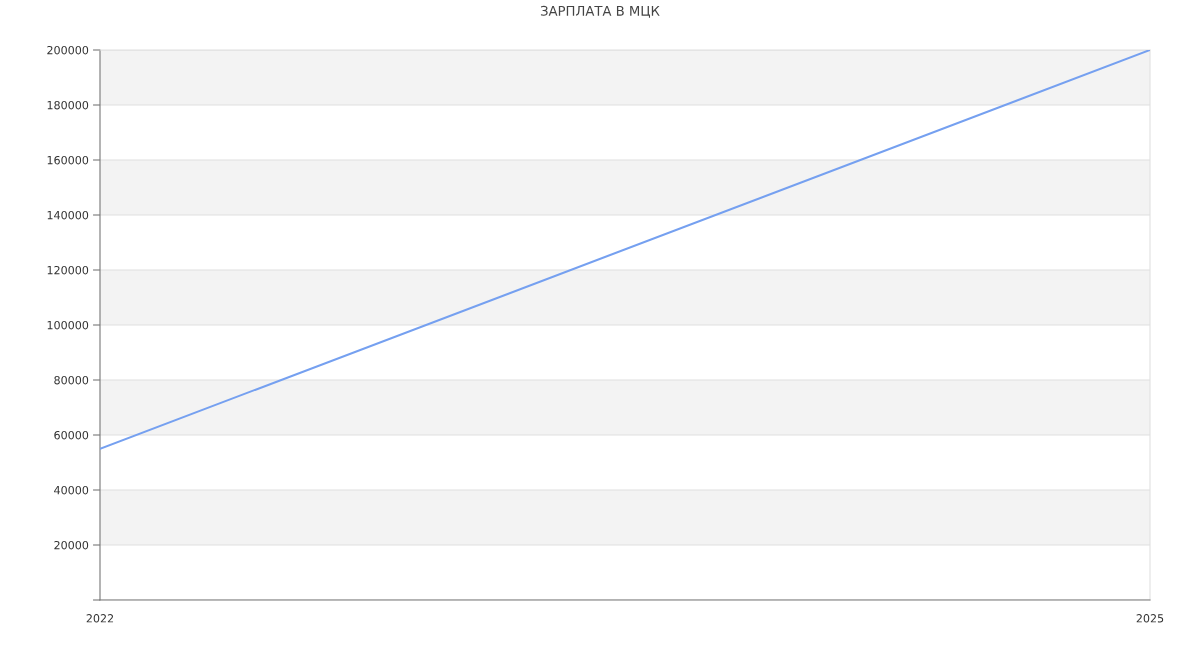 The image size is (1200, 650). I want to click on y-tick-label: 60000, so click(71, 435).